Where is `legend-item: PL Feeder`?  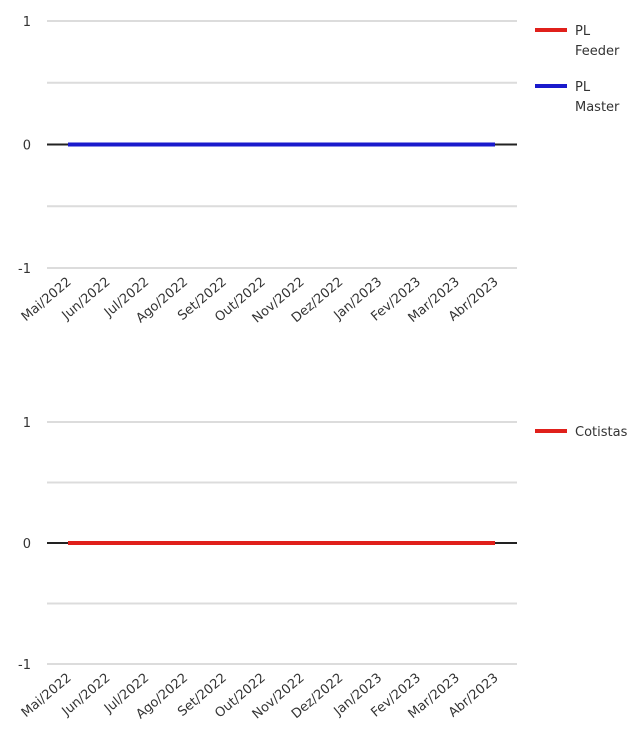
legend-item: PL Feeder is located at coordinates (577, 41).